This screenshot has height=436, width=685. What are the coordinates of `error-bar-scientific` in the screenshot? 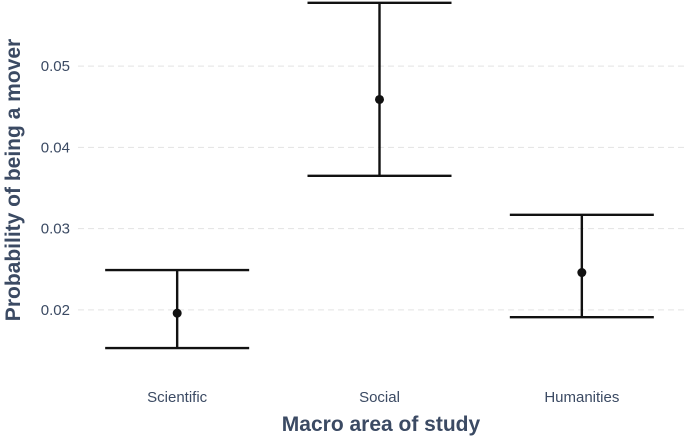 It's located at (177, 309).